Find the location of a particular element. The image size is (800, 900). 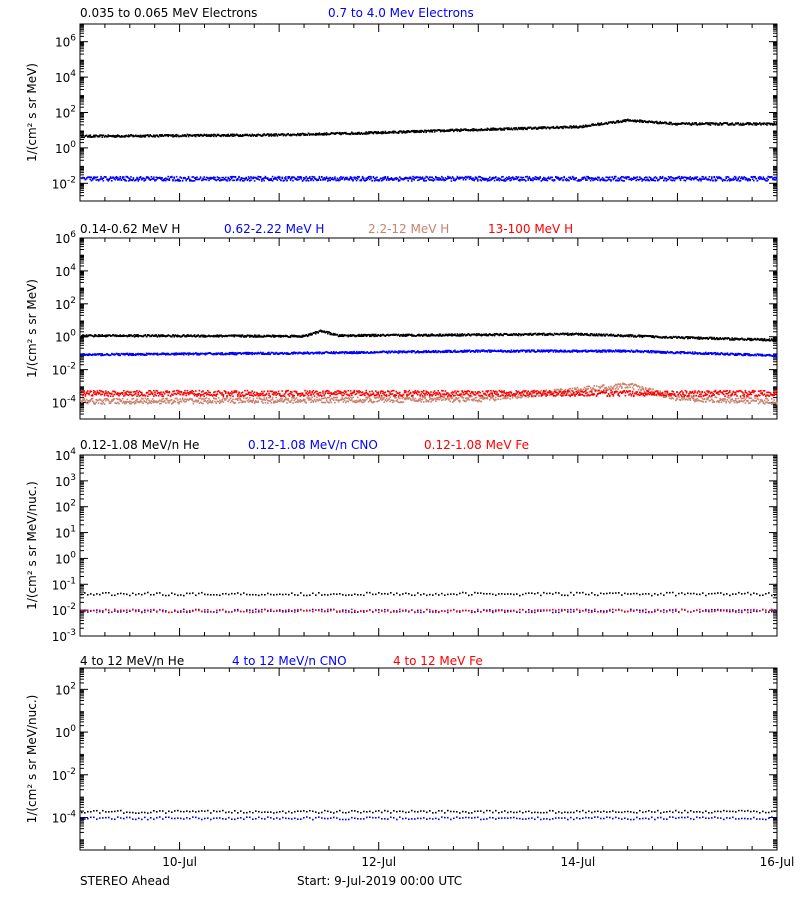

panel-2-legend-2: 0.62-2.22 MeV H is located at coordinates (274, 229).